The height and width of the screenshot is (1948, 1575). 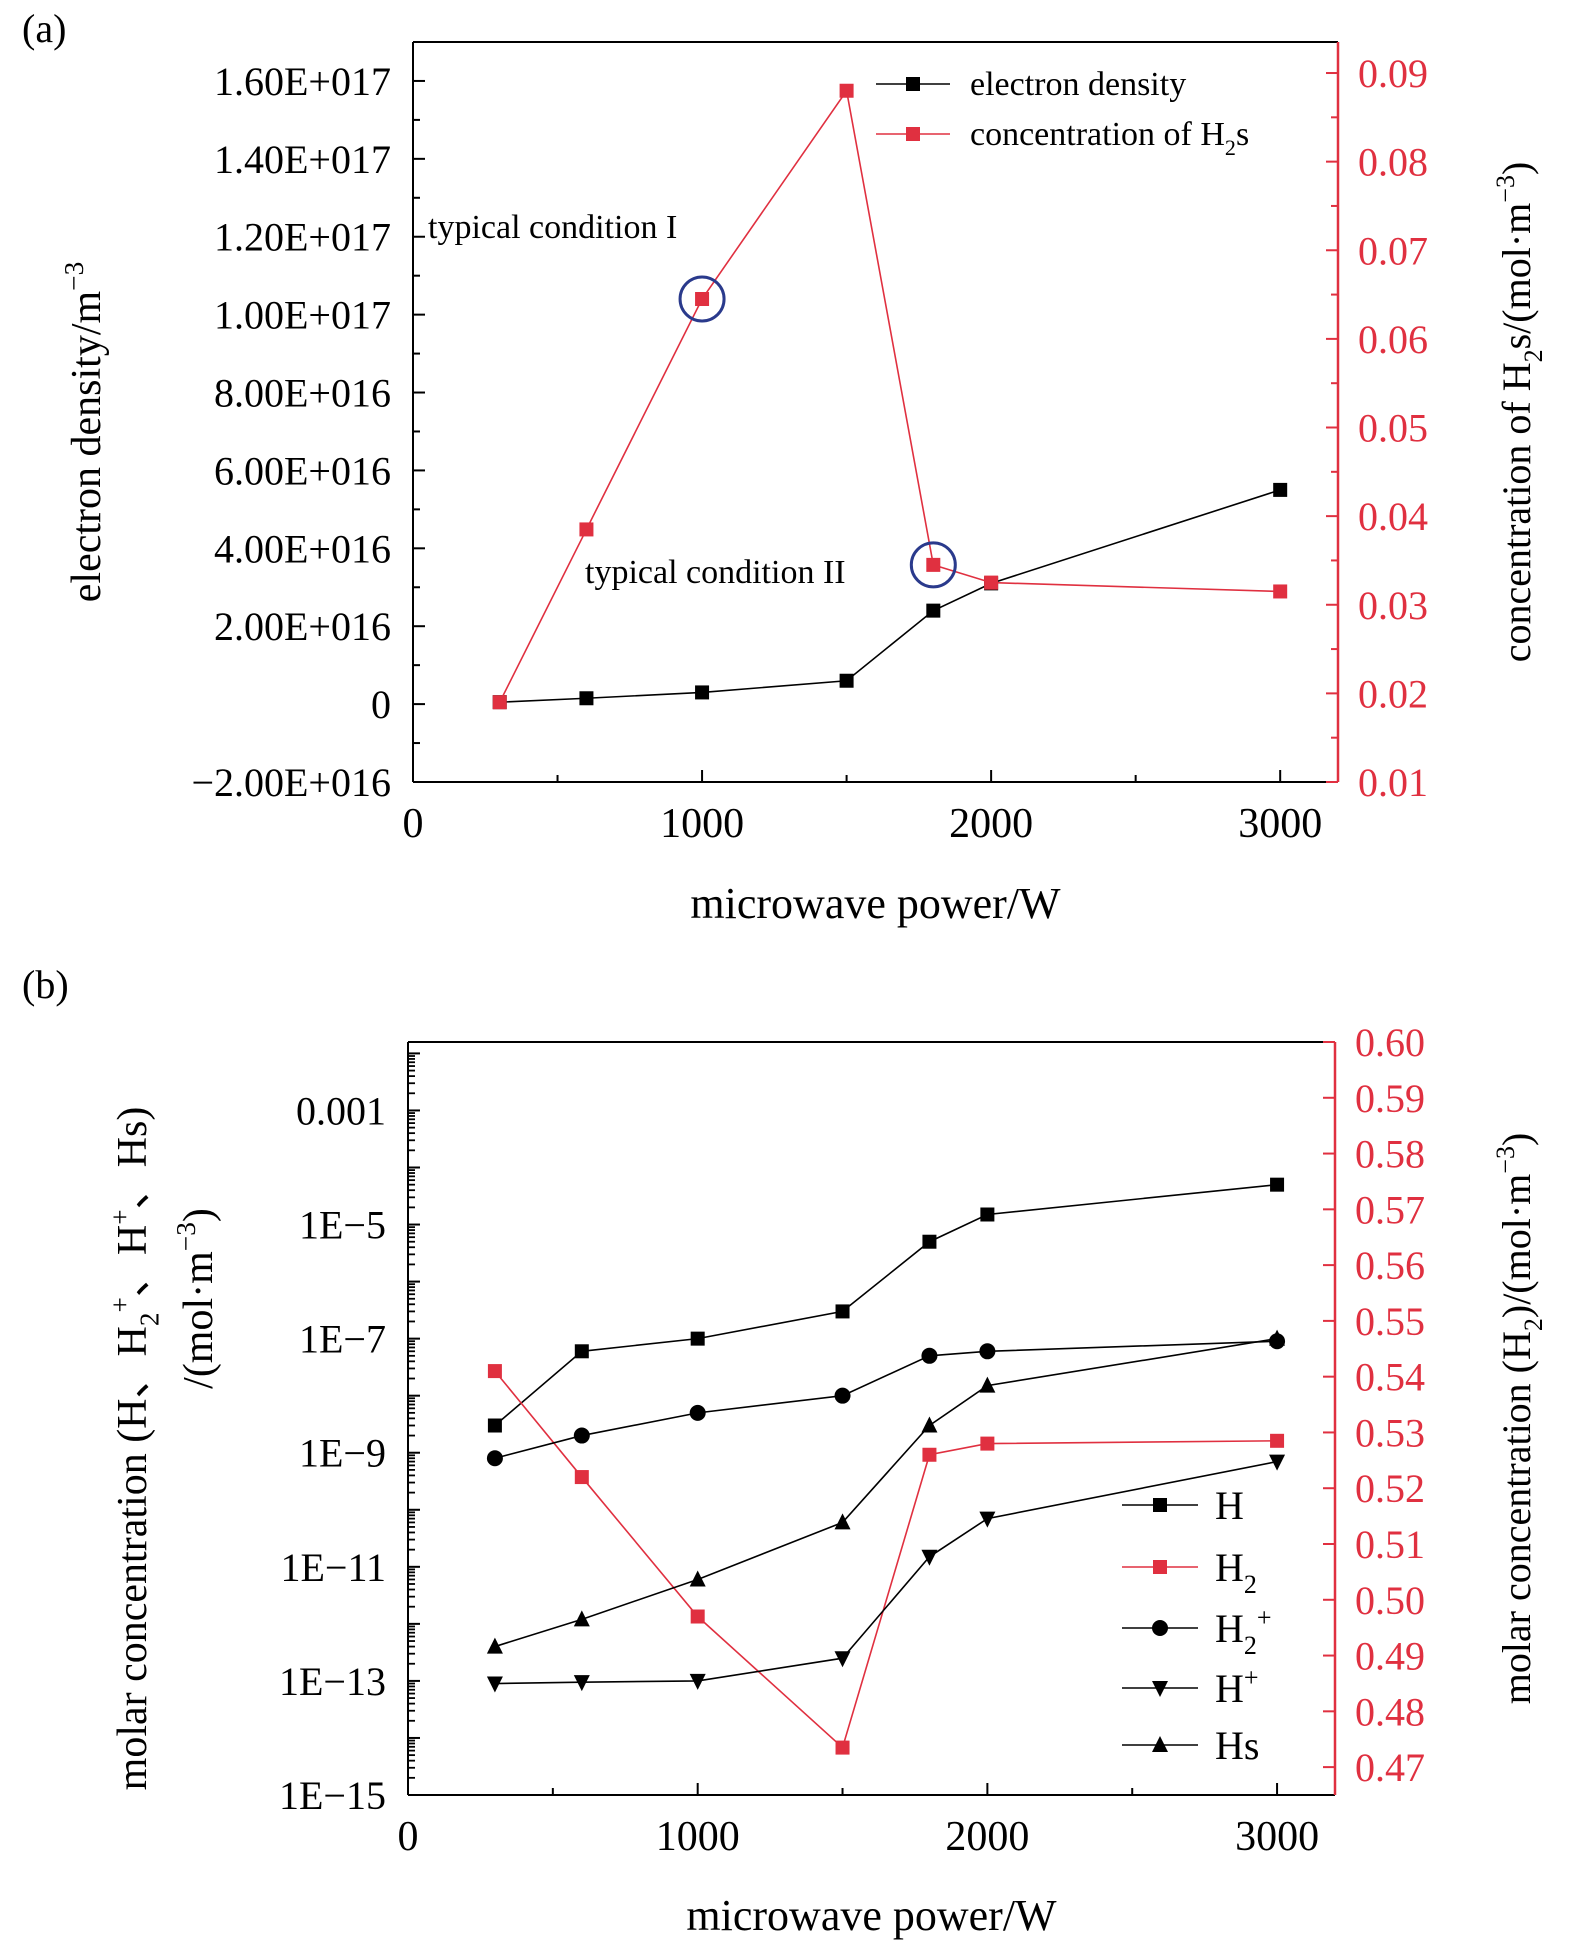 I want to click on y-right-label-b-part: molar concentration (H, so click(x=1516, y=1517).